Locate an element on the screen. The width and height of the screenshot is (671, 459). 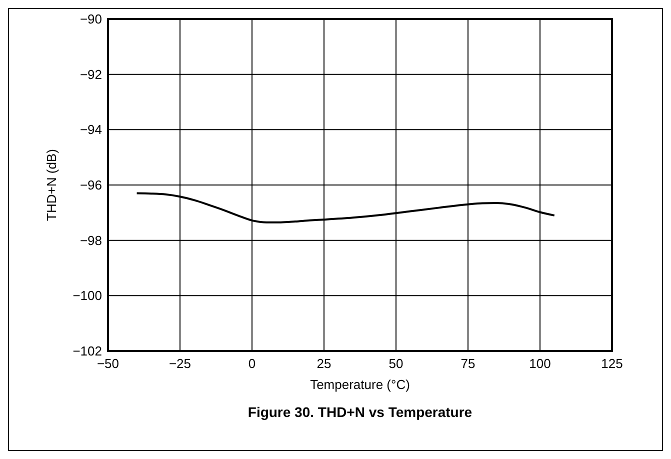
x-tick-label: −25 is located at coordinates (180, 363).